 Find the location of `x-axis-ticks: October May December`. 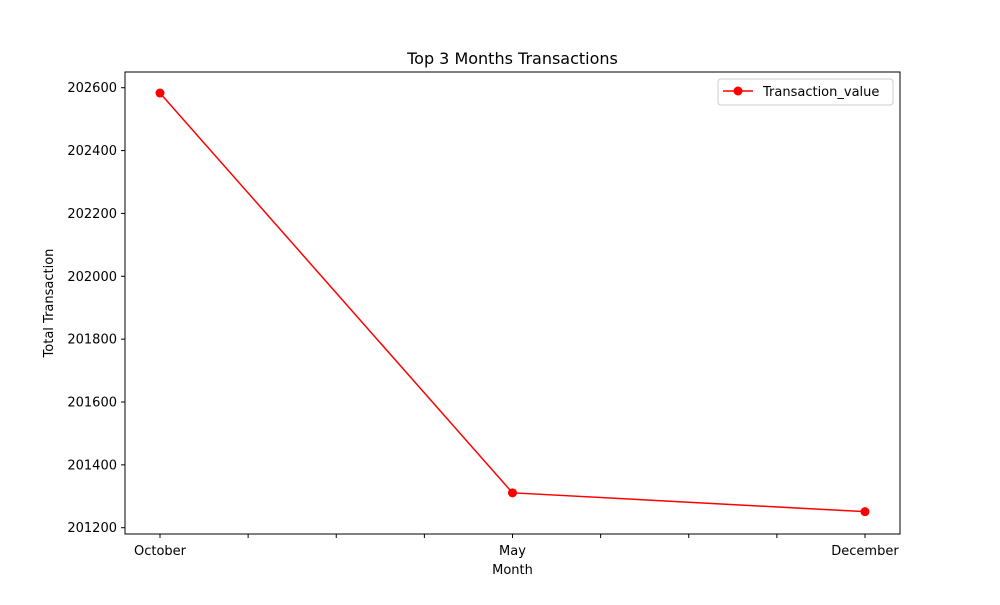

x-axis-ticks: October May December is located at coordinates (516, 546).